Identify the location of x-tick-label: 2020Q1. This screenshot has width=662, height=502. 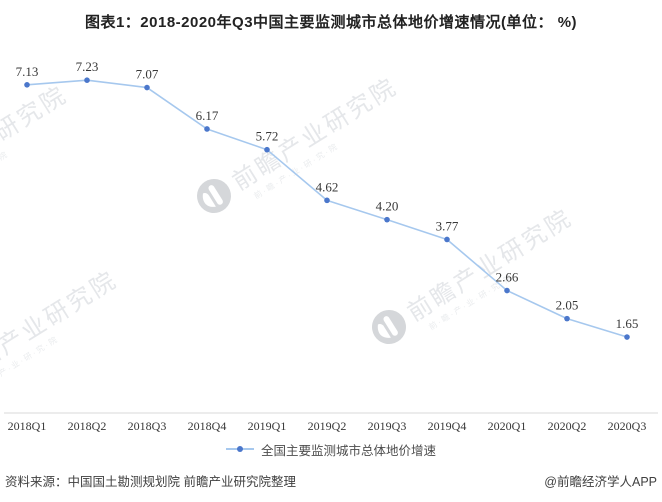
(507, 426).